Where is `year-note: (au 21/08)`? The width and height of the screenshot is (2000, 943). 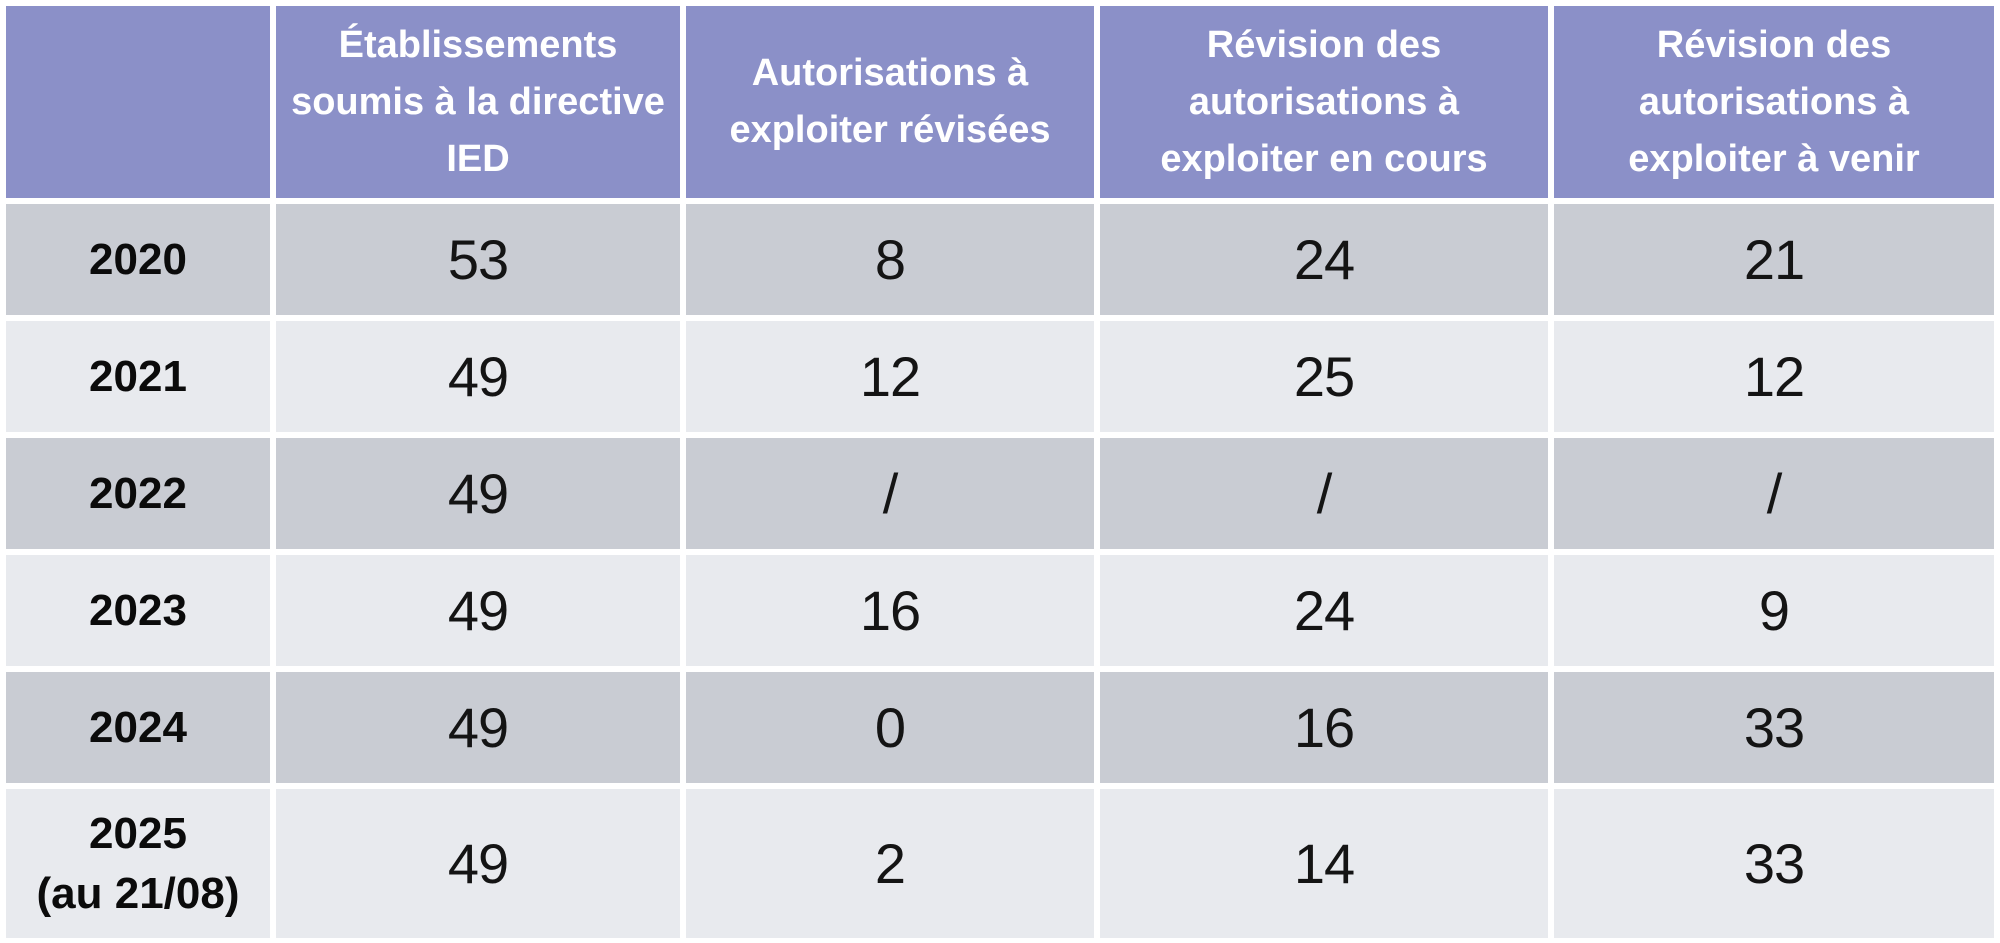
year-note: (au 21/08) is located at coordinates (138, 893).